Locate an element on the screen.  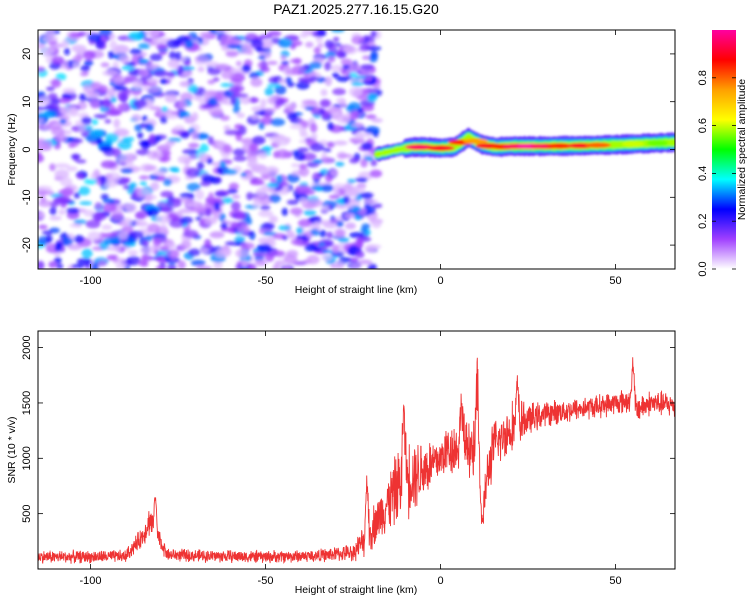
snr-x-label: Height of straight line (km) is located at coordinates (356, 590).